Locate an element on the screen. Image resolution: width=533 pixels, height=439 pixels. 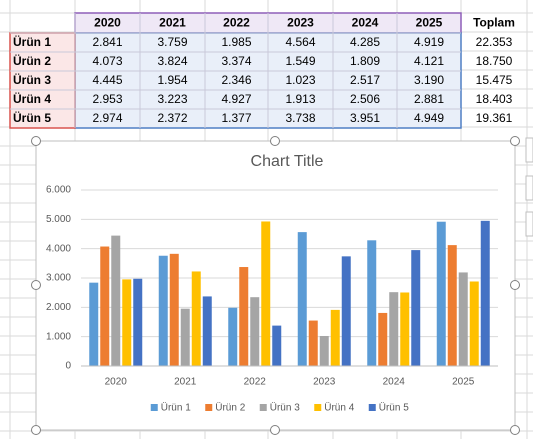
cell-value: 2.841 is located at coordinates (107, 42).